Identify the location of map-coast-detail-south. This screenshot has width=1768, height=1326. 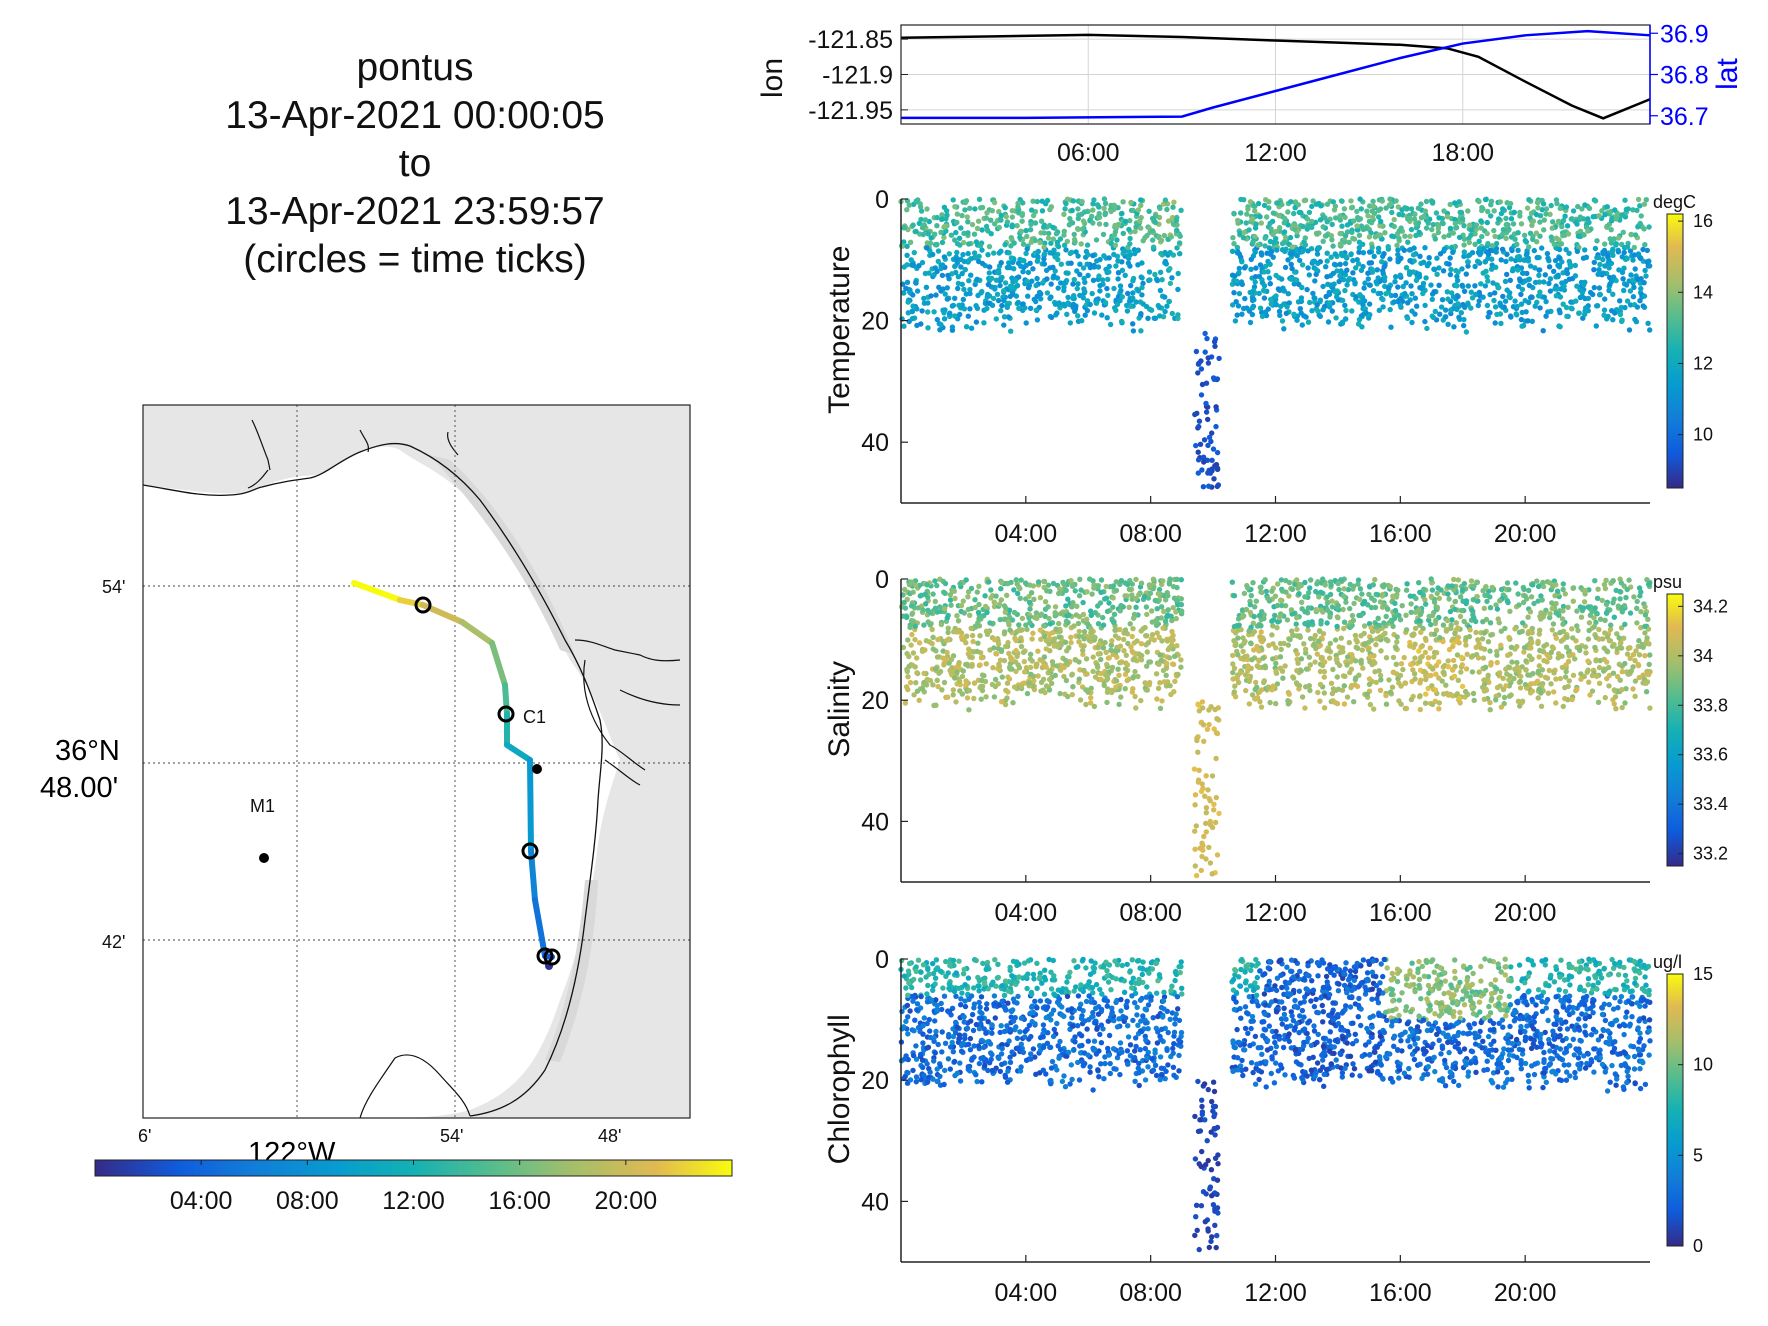
(415, 1086).